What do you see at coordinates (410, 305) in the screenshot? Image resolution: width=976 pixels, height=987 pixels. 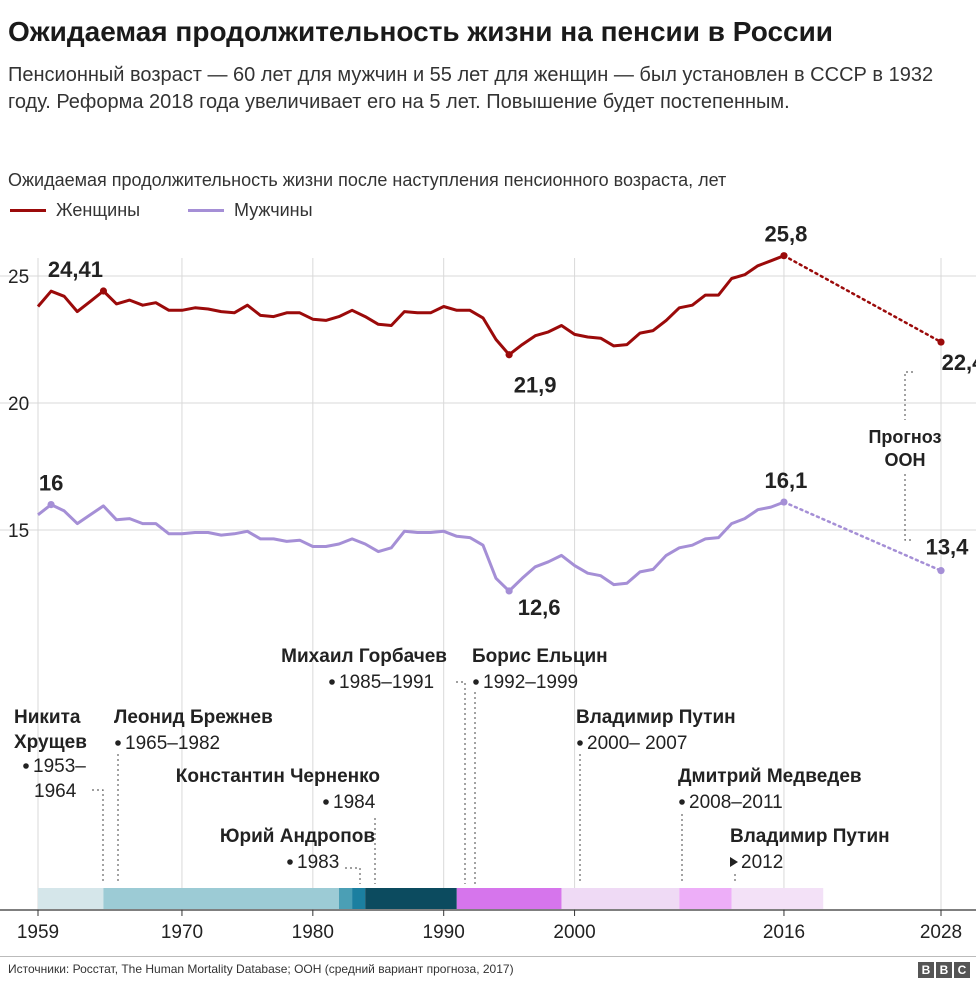 I see `women-line` at bounding box center [410, 305].